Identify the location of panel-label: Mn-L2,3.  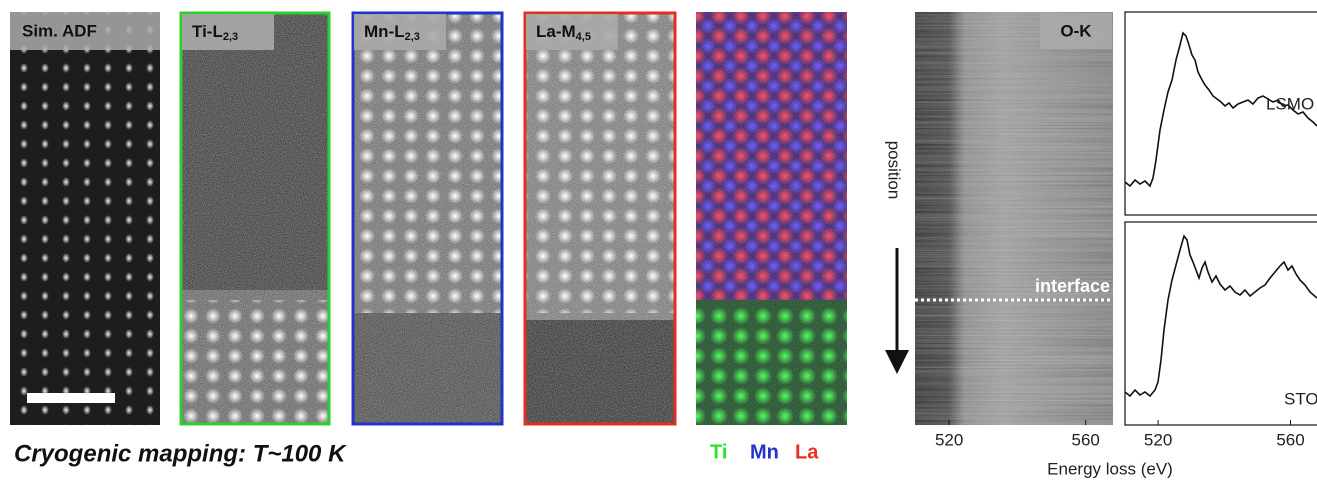
(392, 32).